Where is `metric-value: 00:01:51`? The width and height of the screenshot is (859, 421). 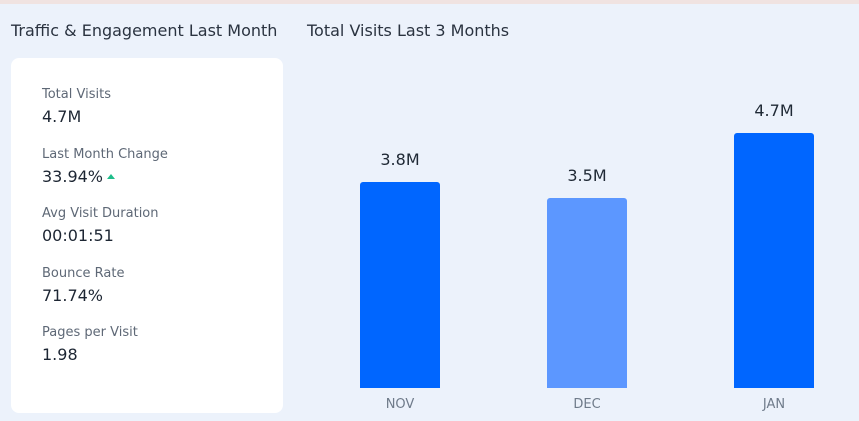
metric-value: 00:01:51 is located at coordinates (78, 235).